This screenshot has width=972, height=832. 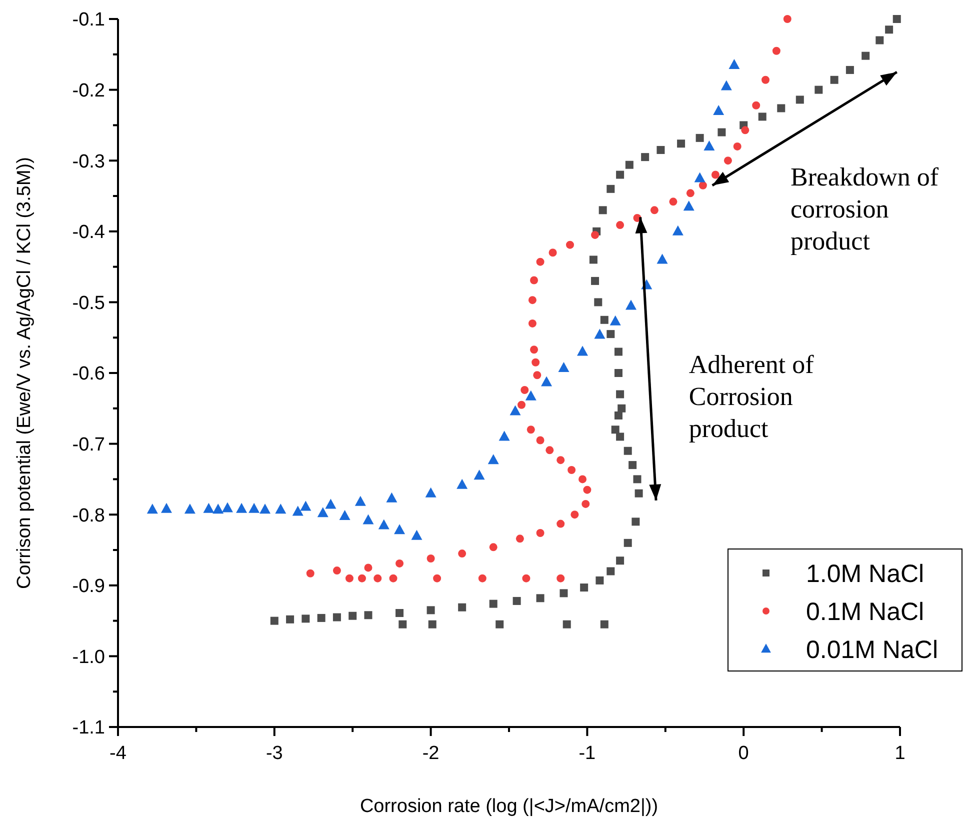 I want to click on x-tick-label: -2, so click(x=431, y=753).